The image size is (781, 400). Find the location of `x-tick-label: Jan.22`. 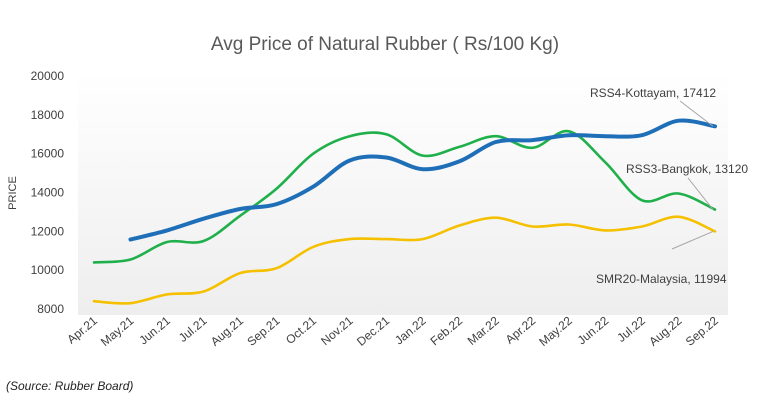

x-tick-label: Jan.22 is located at coordinates (410, 330).